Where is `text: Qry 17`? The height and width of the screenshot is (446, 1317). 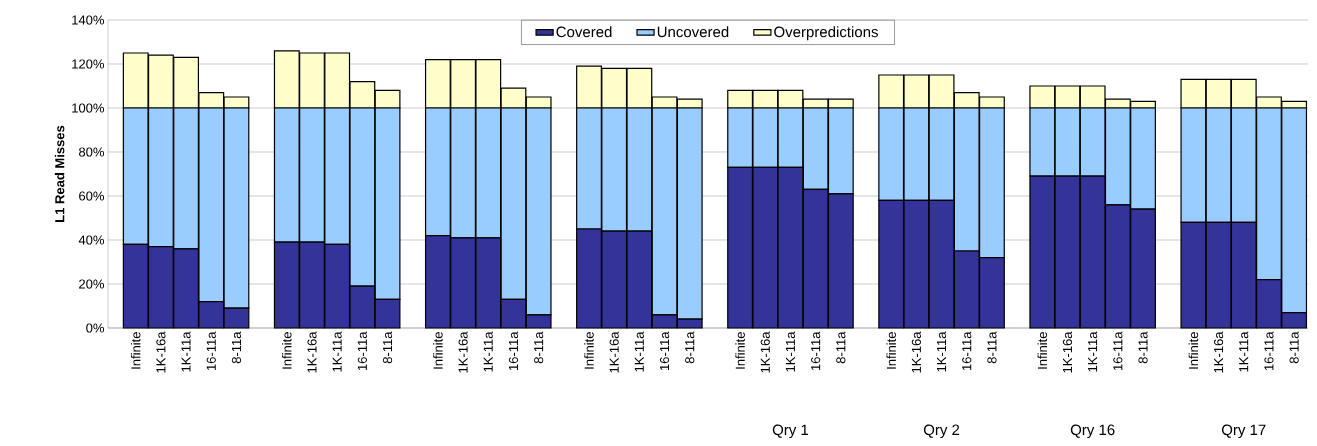 text: Qry 17 is located at coordinates (1243, 431).